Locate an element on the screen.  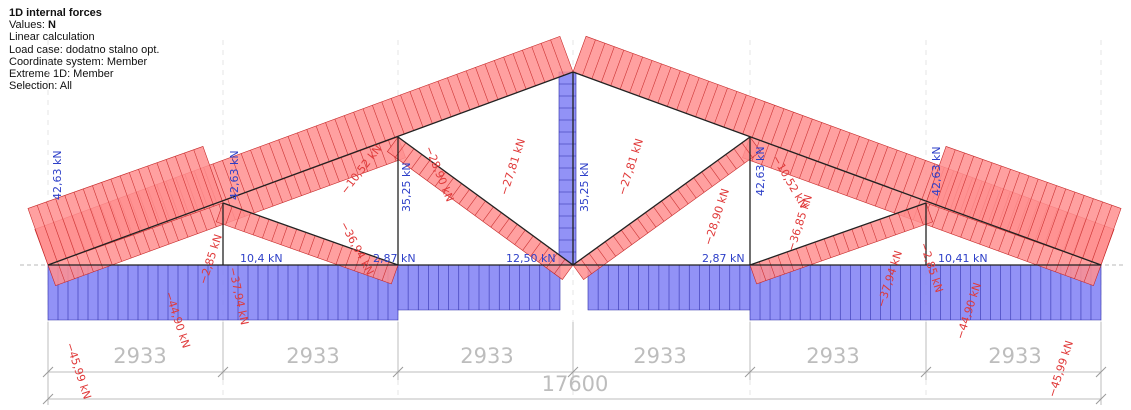
dim-total: 17600 is located at coordinates (575, 384).